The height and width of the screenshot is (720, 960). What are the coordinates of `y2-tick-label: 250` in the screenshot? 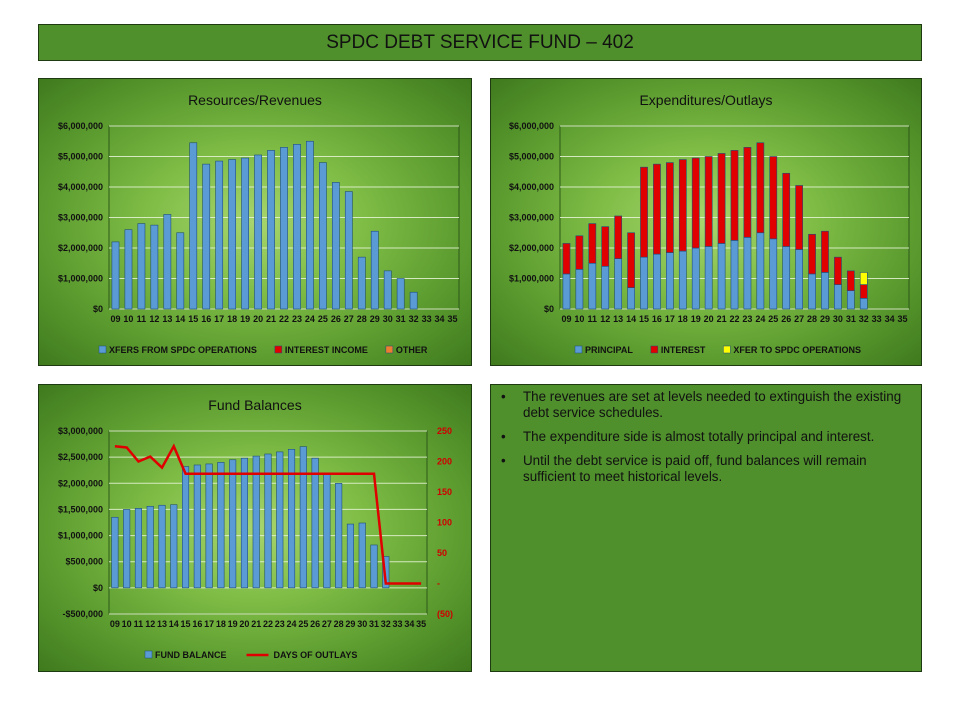 It's located at (444, 431).